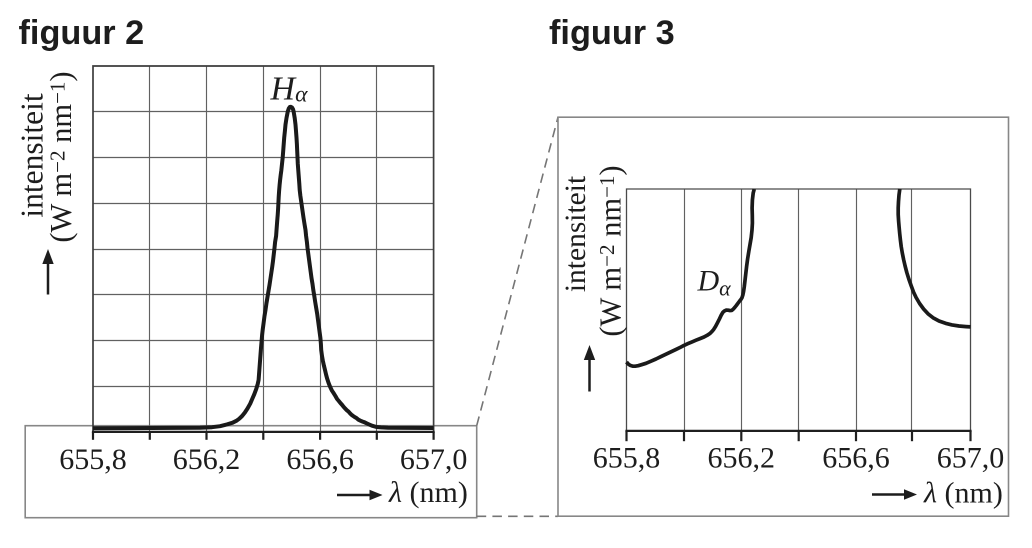 The width and height of the screenshot is (1032, 548). Describe the element at coordinates (82, 33) in the screenshot. I see `svg-text: figuur 2` at that location.